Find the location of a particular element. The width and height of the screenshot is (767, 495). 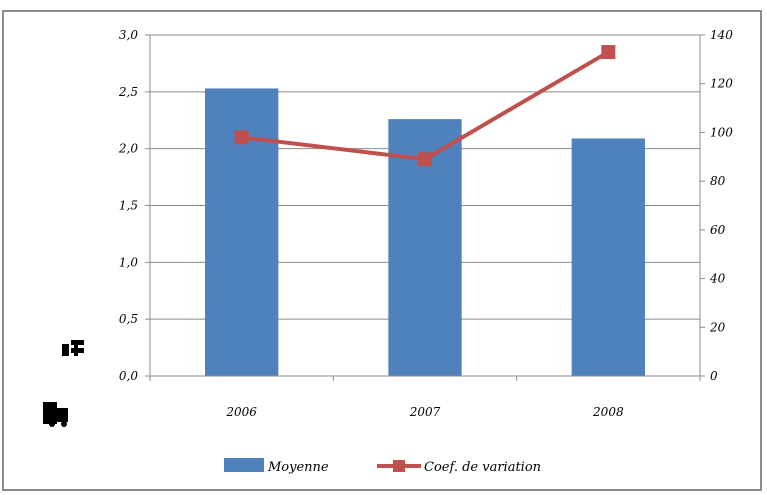

x-tick-label: 2008 is located at coordinates (608, 412).